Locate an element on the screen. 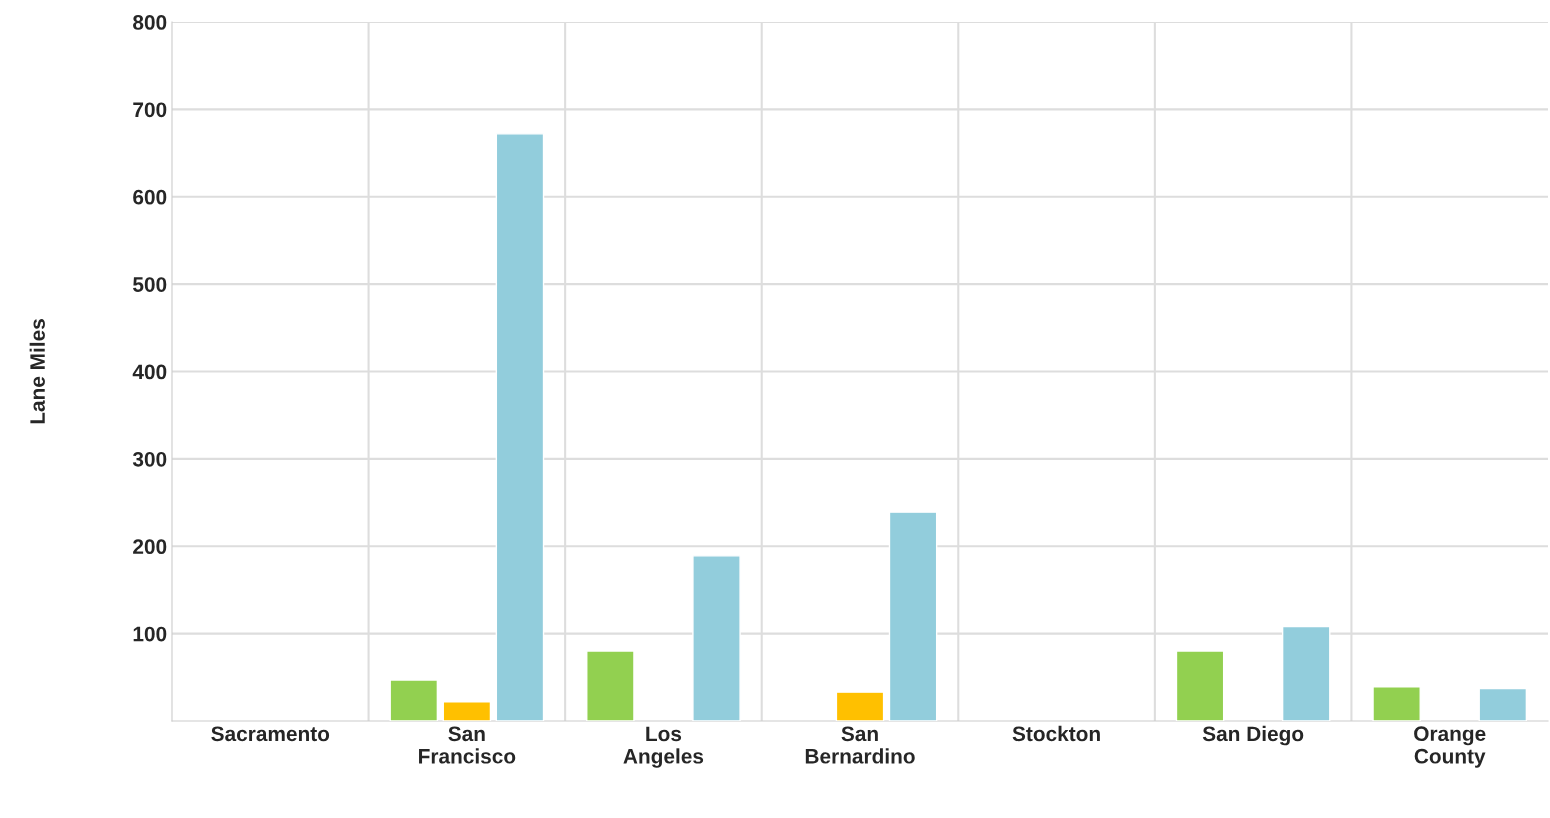  x-tick-label: San Diego is located at coordinates (1253, 735).